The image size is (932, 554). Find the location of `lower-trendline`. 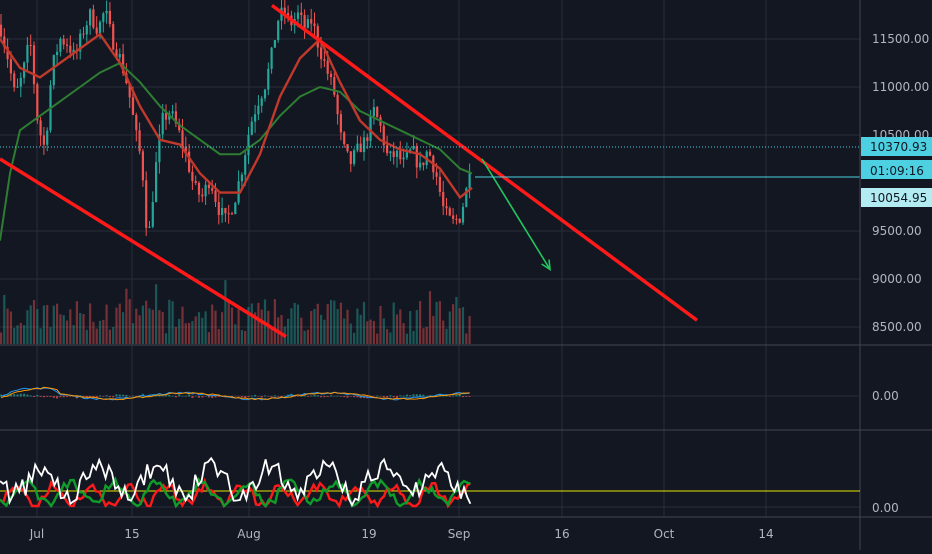

lower-trendline is located at coordinates (143, 248).